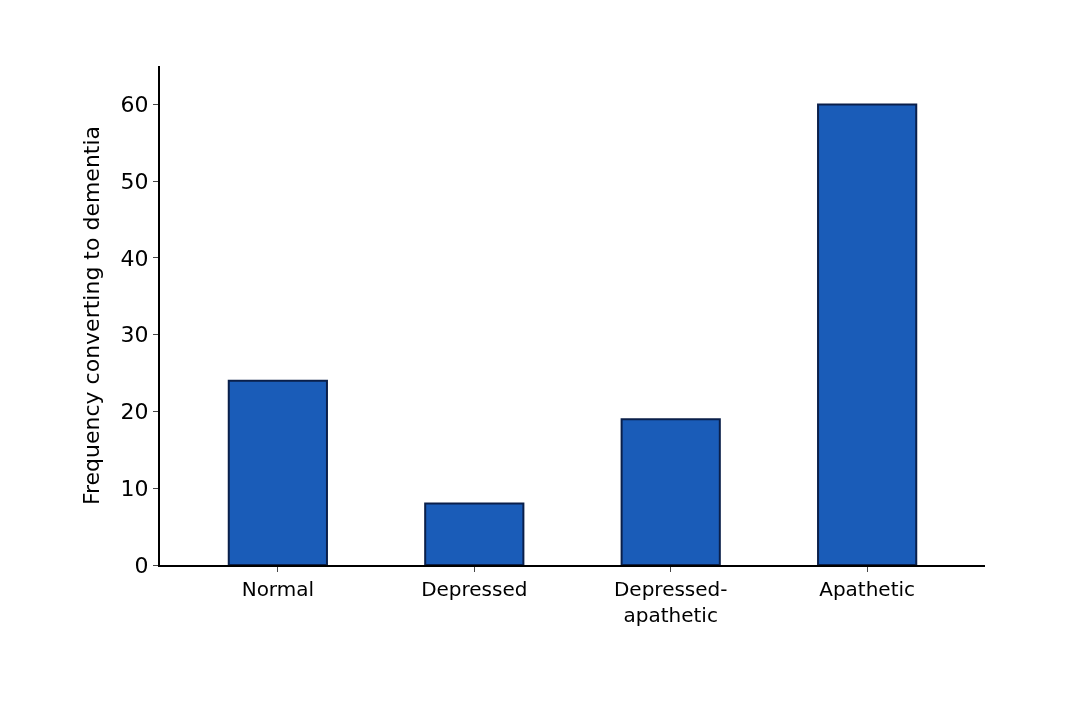 This screenshot has height=706, width=1081. Describe the element at coordinates (134, 488) in the screenshot. I see `y-tick-label: 10` at that location.